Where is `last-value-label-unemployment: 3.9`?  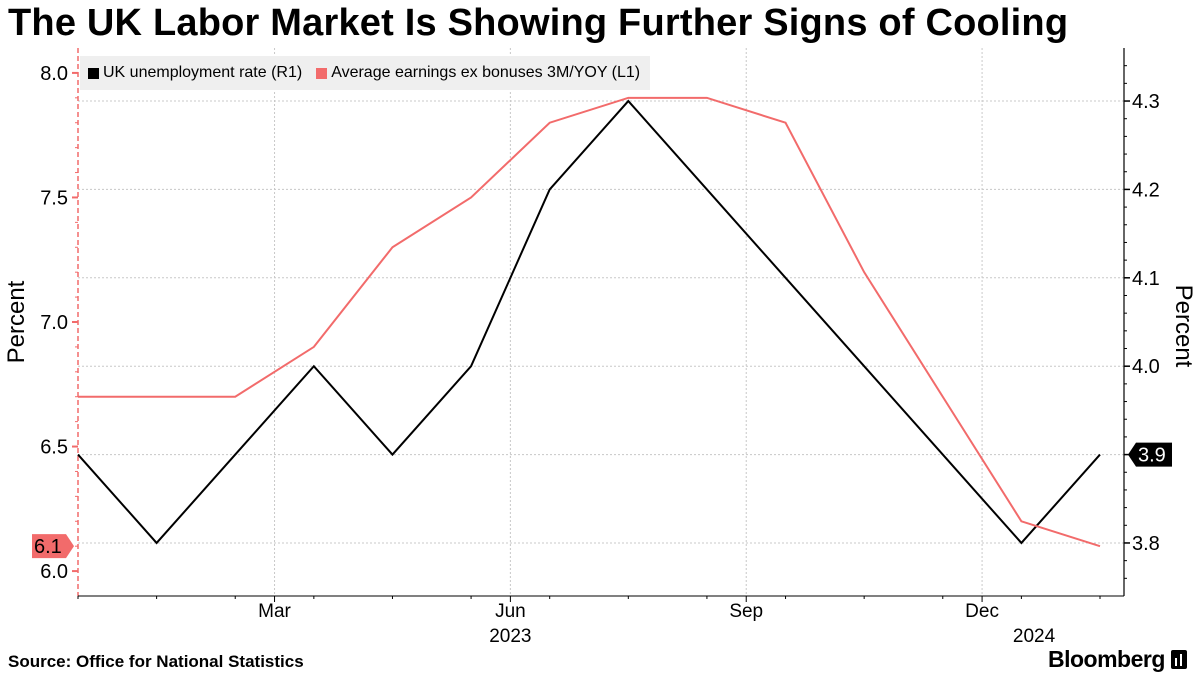 last-value-label-unemployment: 3.9 is located at coordinates (1152, 456).